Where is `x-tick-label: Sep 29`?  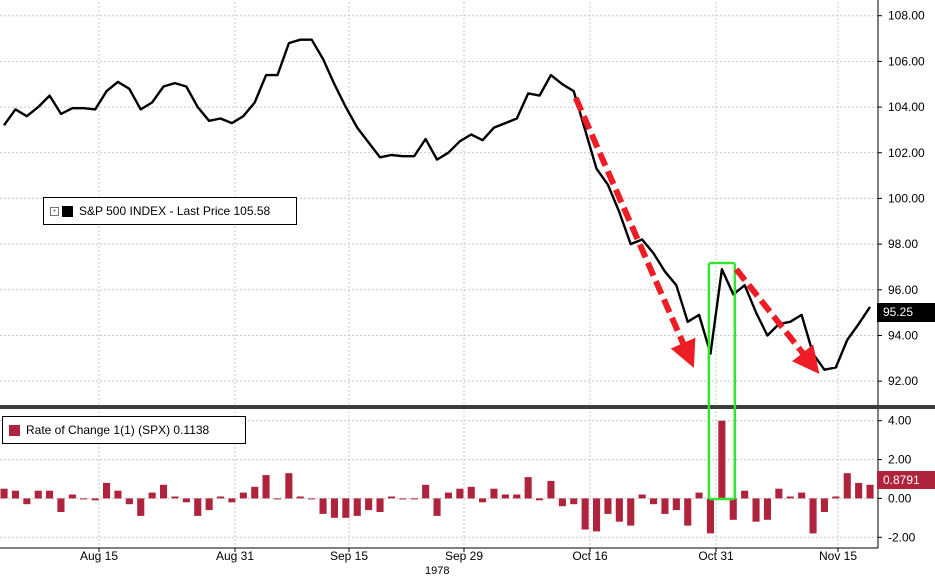
x-tick-label: Sep 29 is located at coordinates (464, 556).